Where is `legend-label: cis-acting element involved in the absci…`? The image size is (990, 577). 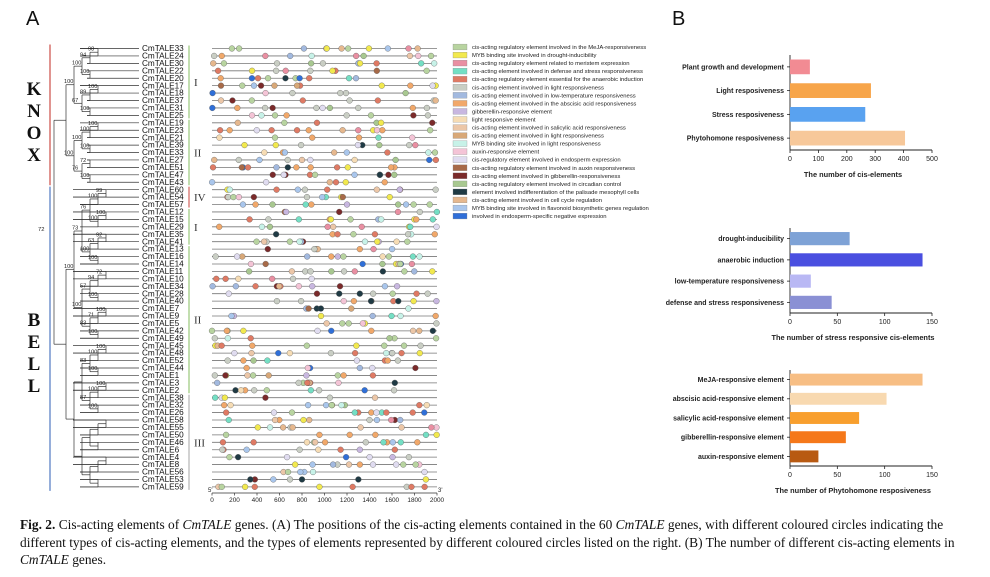
legend-label: cis-acting element involved in the absci… is located at coordinates (554, 104).